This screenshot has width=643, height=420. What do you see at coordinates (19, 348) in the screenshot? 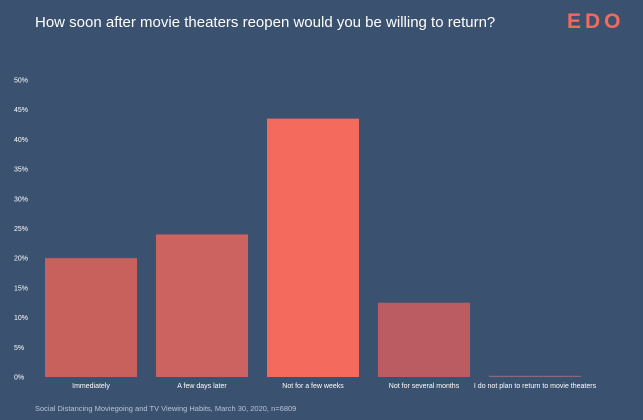
I see `y-tick-label: 5%` at bounding box center [19, 348].